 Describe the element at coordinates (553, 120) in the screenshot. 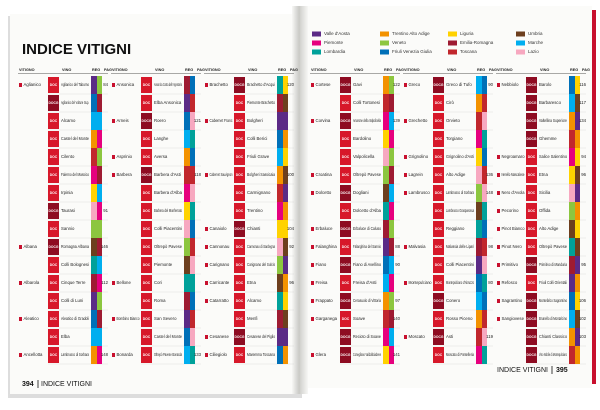

I see `wine-name: Valtellina Superiore` at that location.